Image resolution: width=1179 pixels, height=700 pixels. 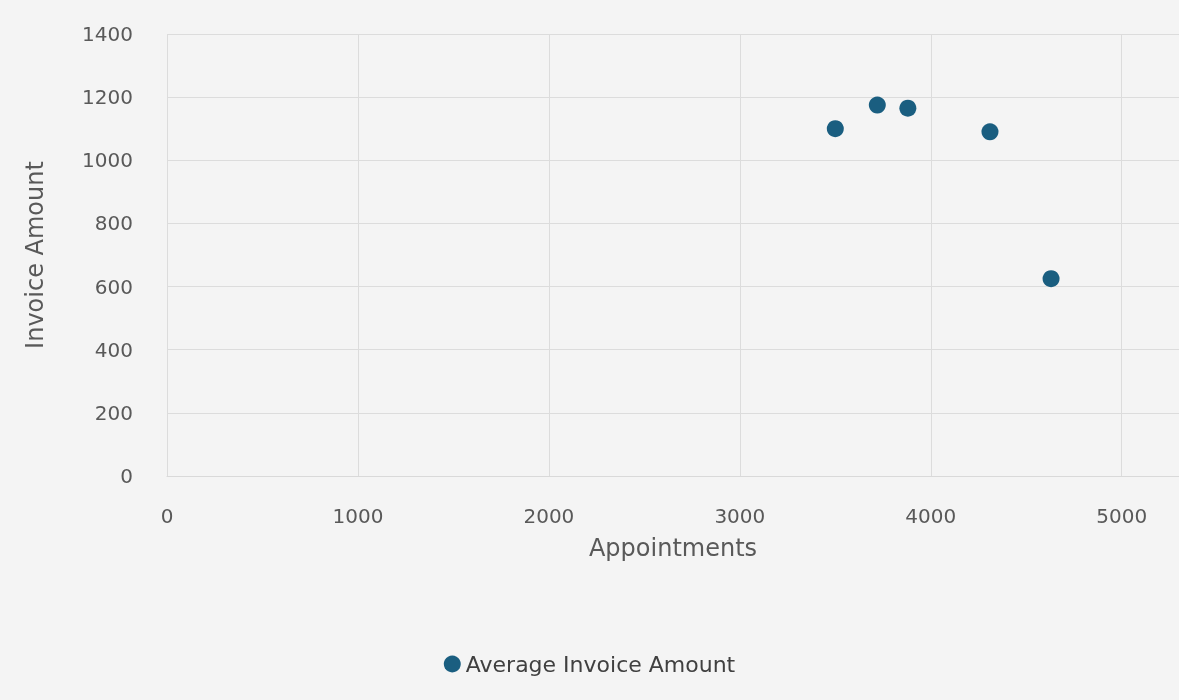 What do you see at coordinates (1122, 516) in the screenshot?
I see `x-tick-label: 5000` at bounding box center [1122, 516].